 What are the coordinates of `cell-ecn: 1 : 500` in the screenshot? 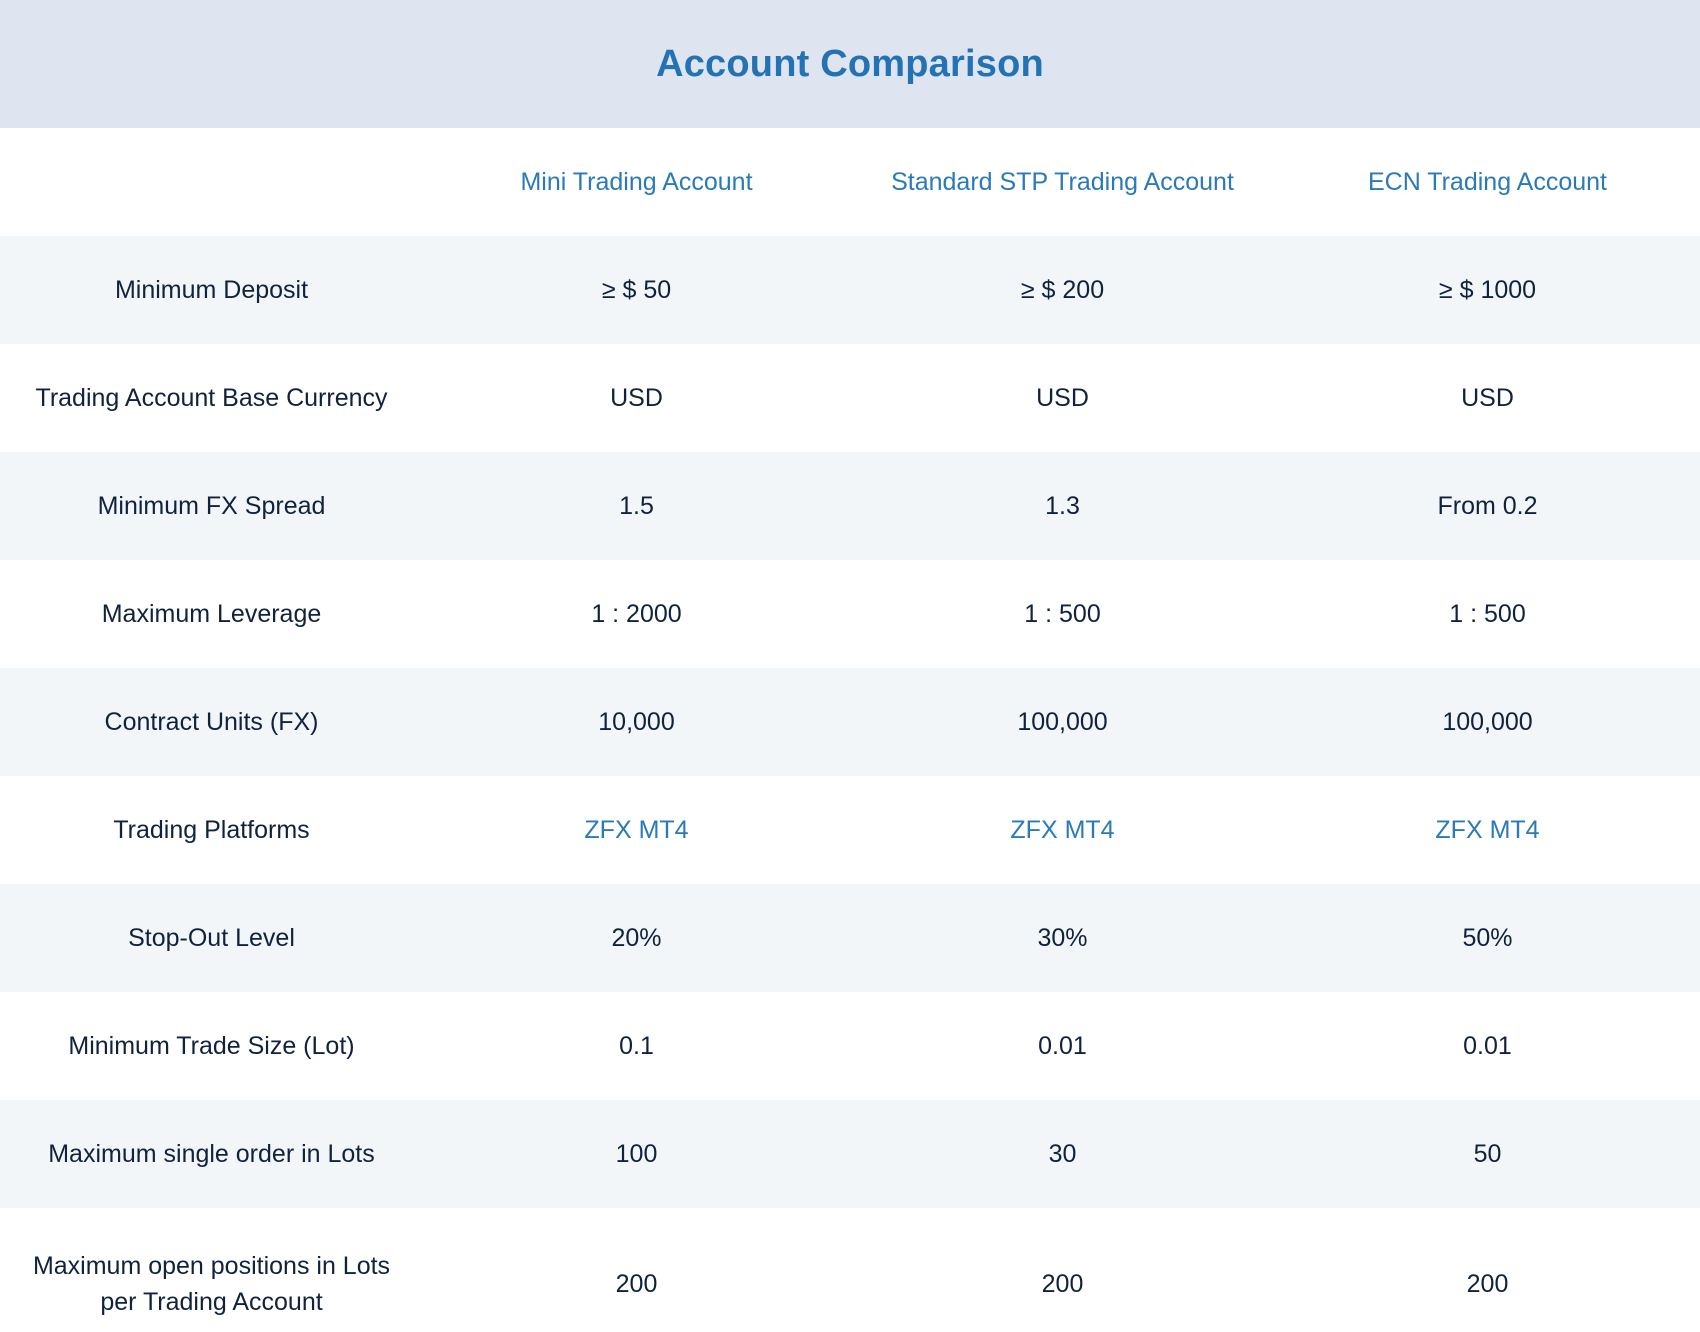 It's located at (1487, 613).